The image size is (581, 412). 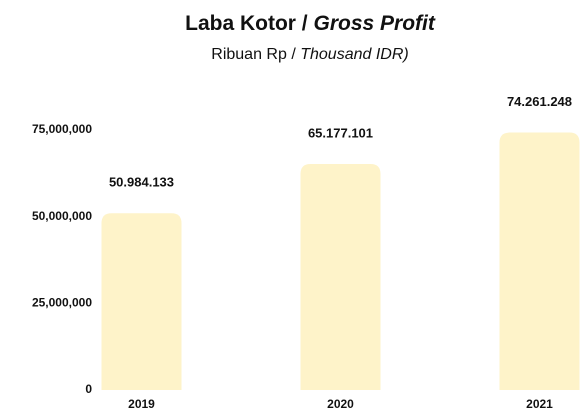 I want to click on chart-subtitle: Ribuan Rp / Thousand IDR), so click(x=309, y=54).